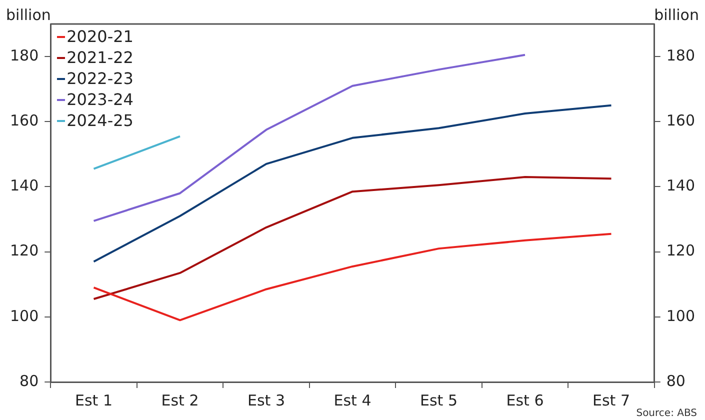 Image resolution: width=705 pixels, height=420 pixels. I want to click on y2-tick-label: 180, so click(681, 55).